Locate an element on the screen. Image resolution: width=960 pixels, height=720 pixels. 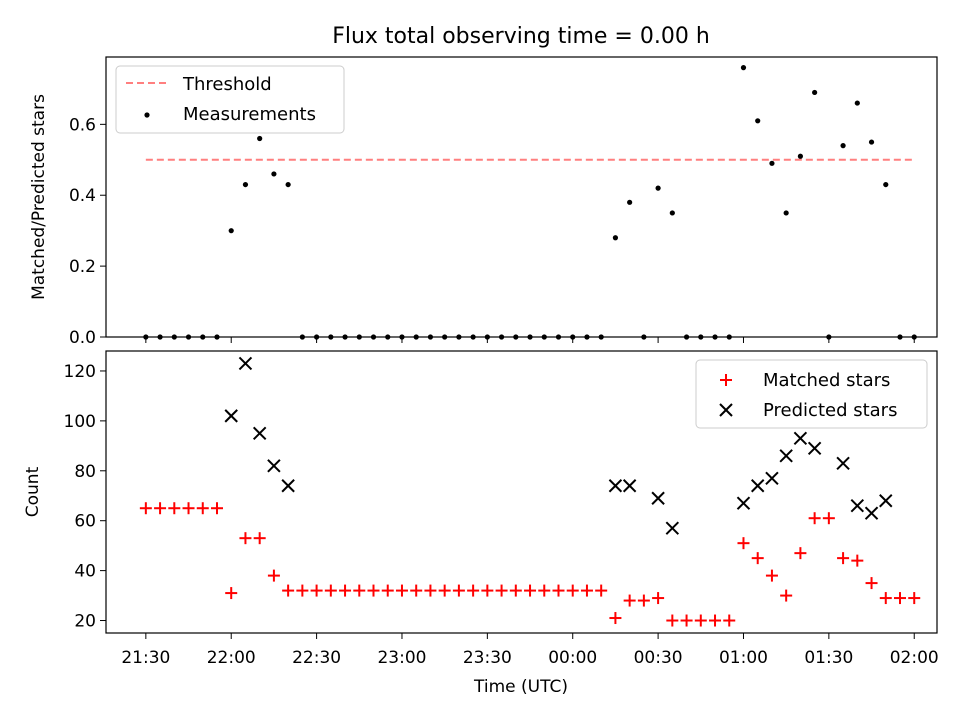
x-tick-label: 02:00 is located at coordinates (914, 658).